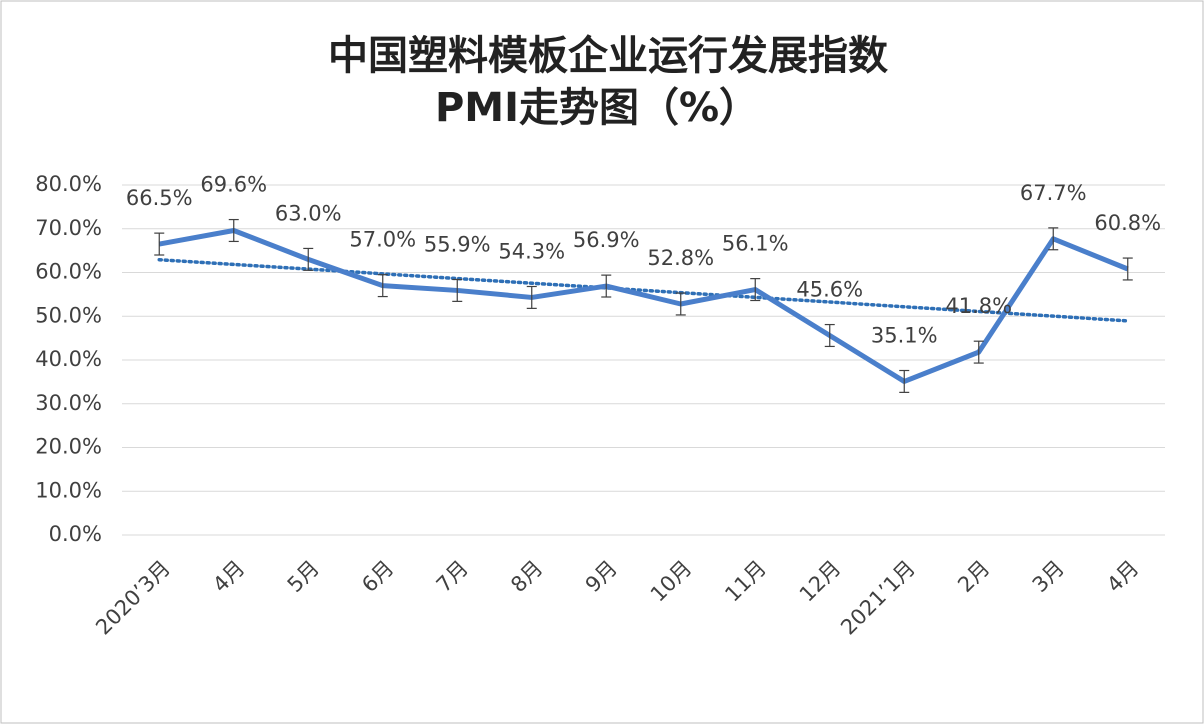 This screenshot has height=724, width=1204. I want to click on trendline, so click(643, 290).